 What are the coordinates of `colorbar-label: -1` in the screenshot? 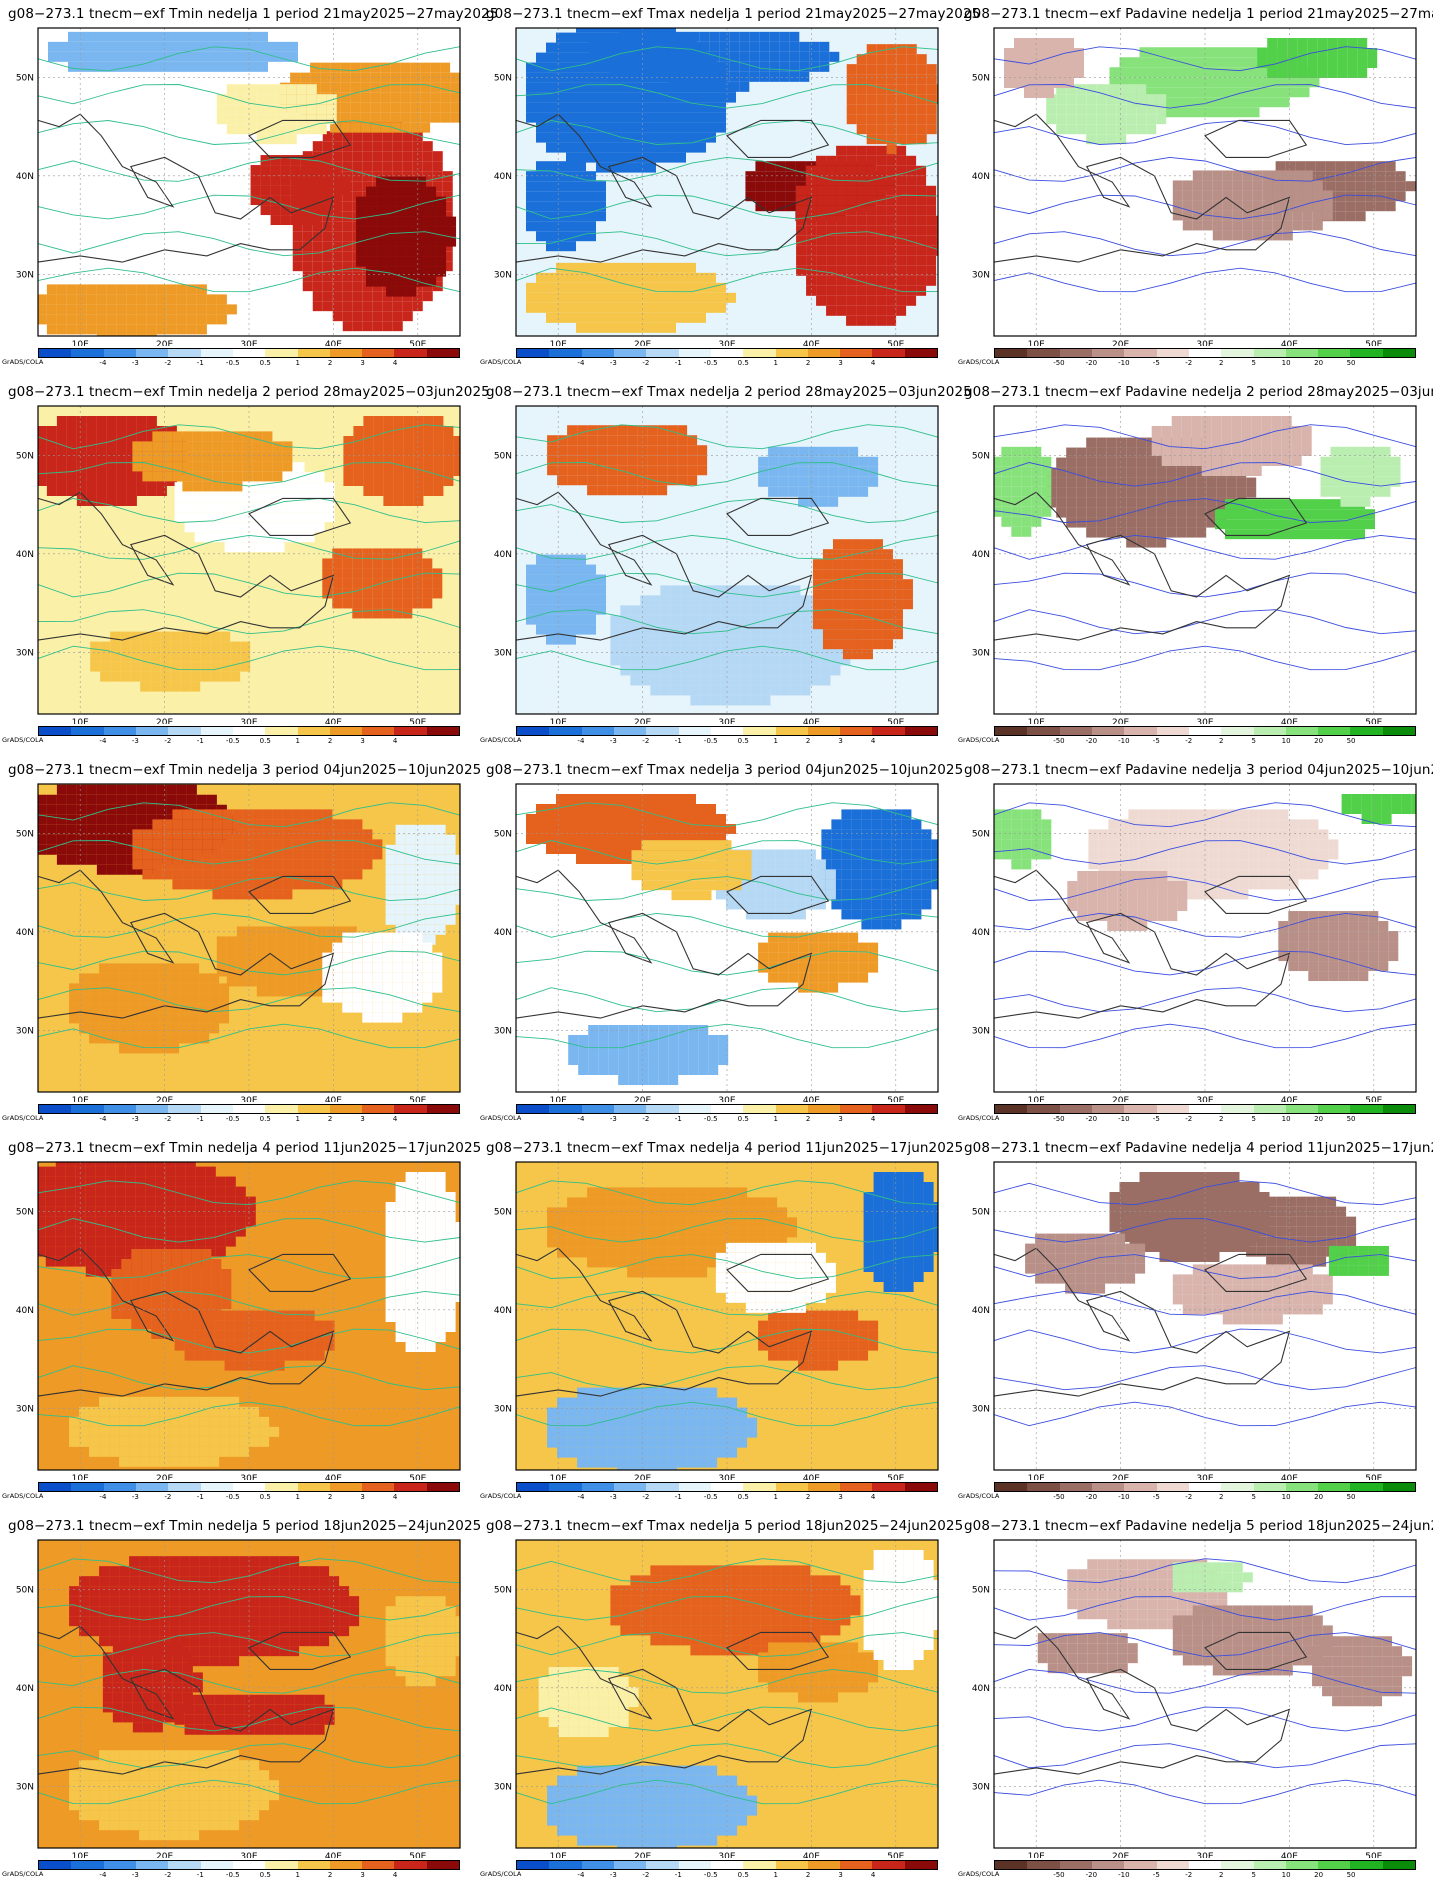 It's located at (200, 1119).